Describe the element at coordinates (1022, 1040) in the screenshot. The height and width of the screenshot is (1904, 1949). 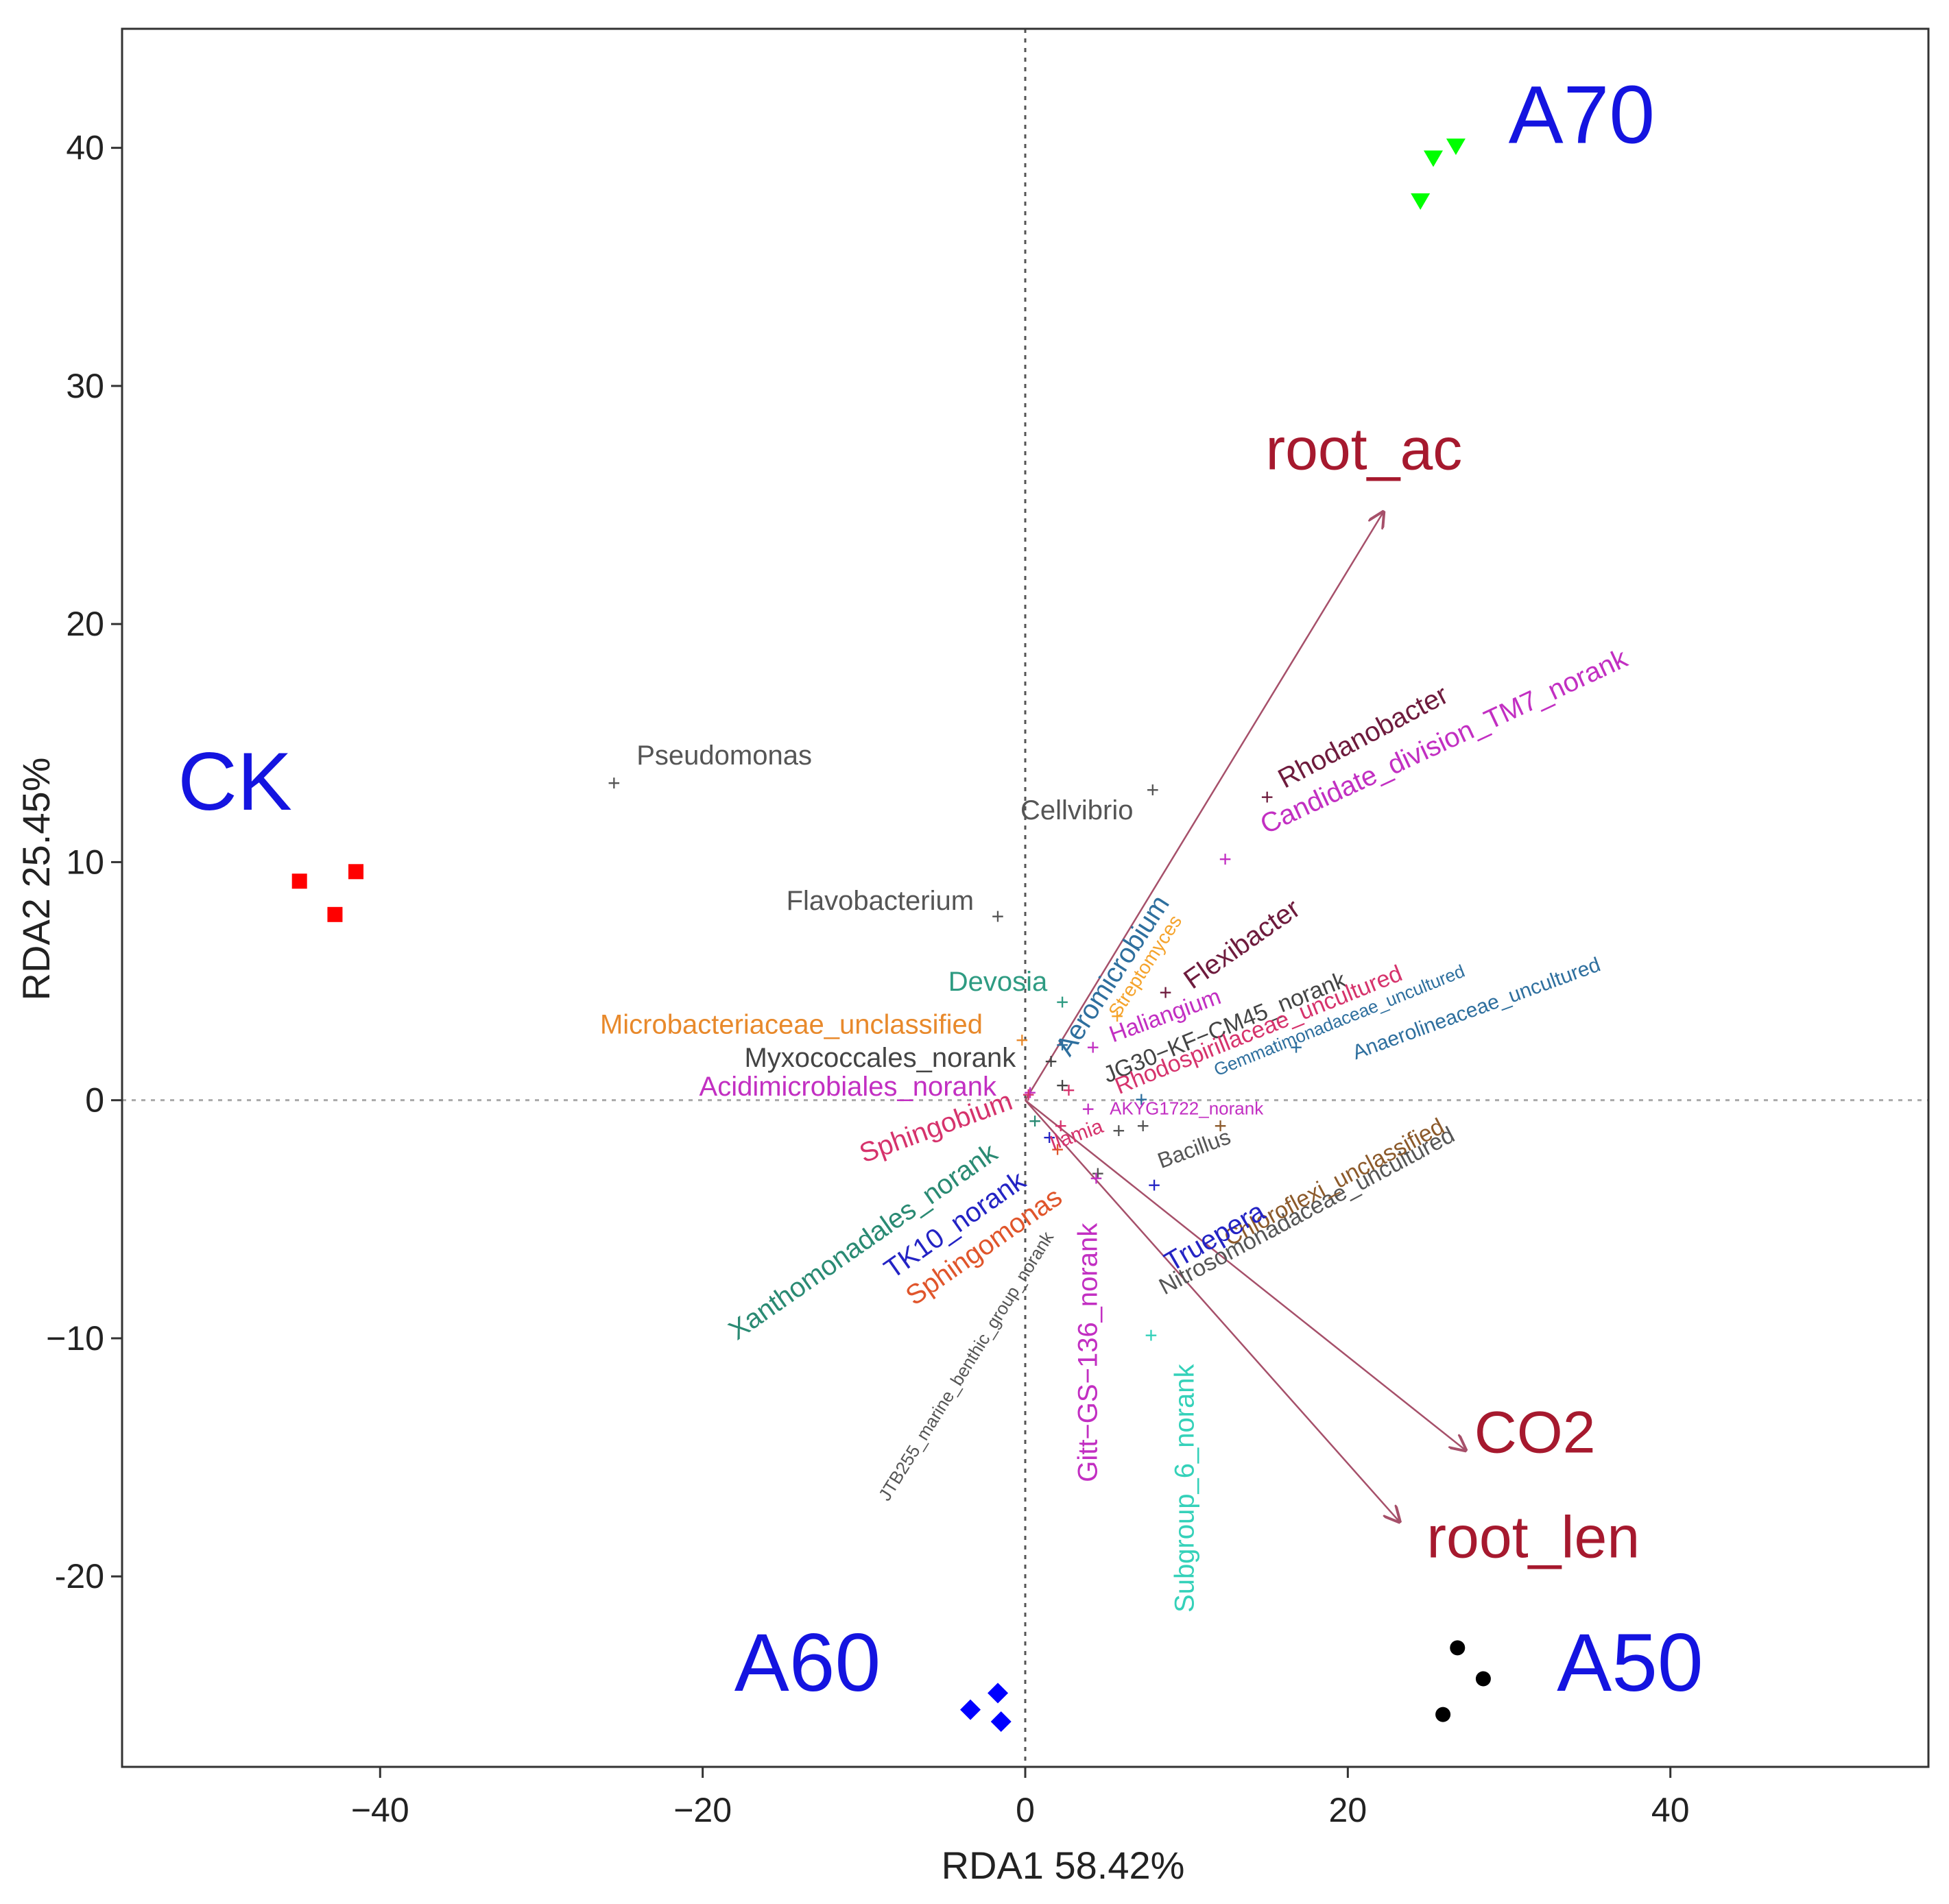
I see `species-marker-microbacteriaceae-unclassified: +` at that location.